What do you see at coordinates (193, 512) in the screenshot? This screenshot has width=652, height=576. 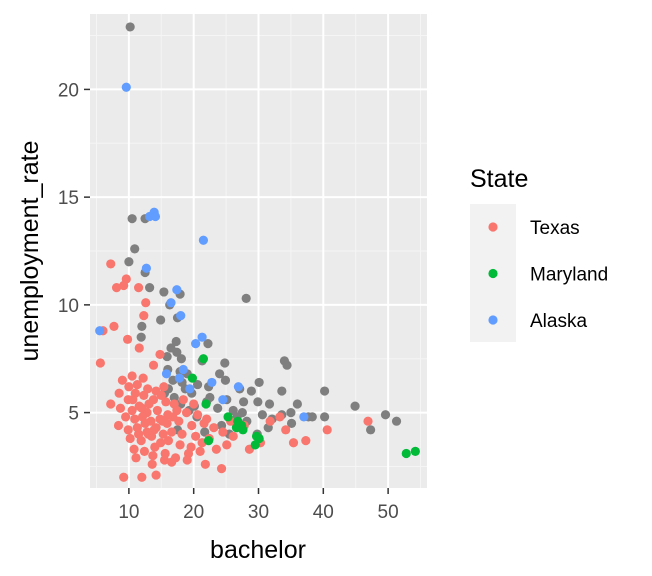 I see `x-tick-label: 20` at bounding box center [193, 512].